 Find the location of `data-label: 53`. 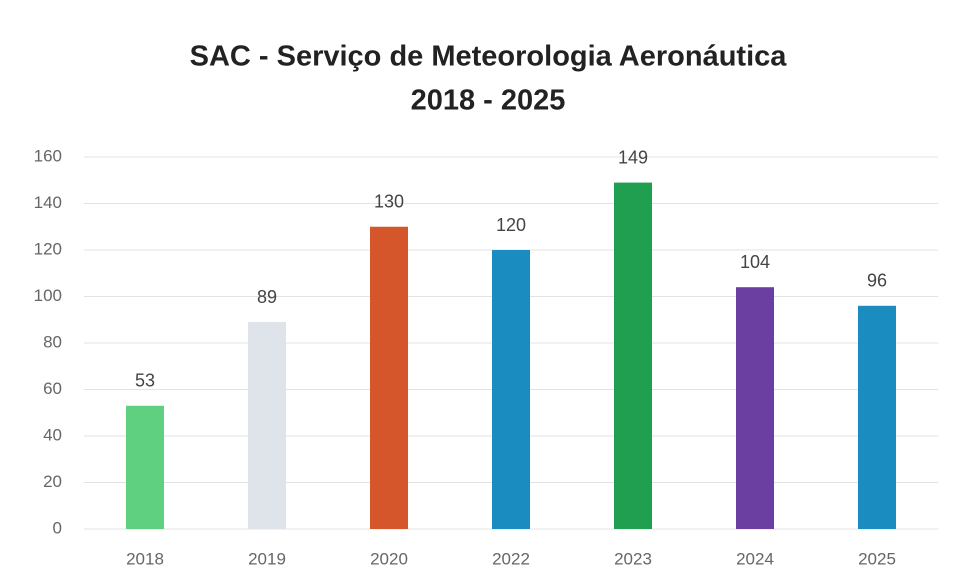

data-label: 53 is located at coordinates (145, 381).